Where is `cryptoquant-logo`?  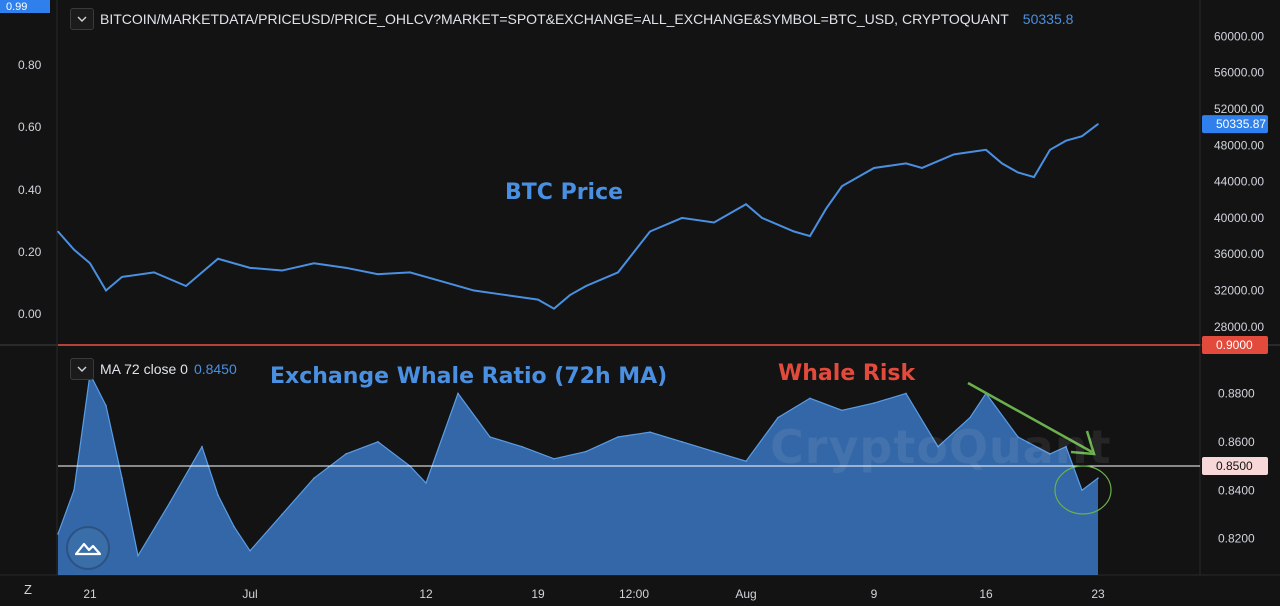
cryptoquant-logo is located at coordinates (88, 548).